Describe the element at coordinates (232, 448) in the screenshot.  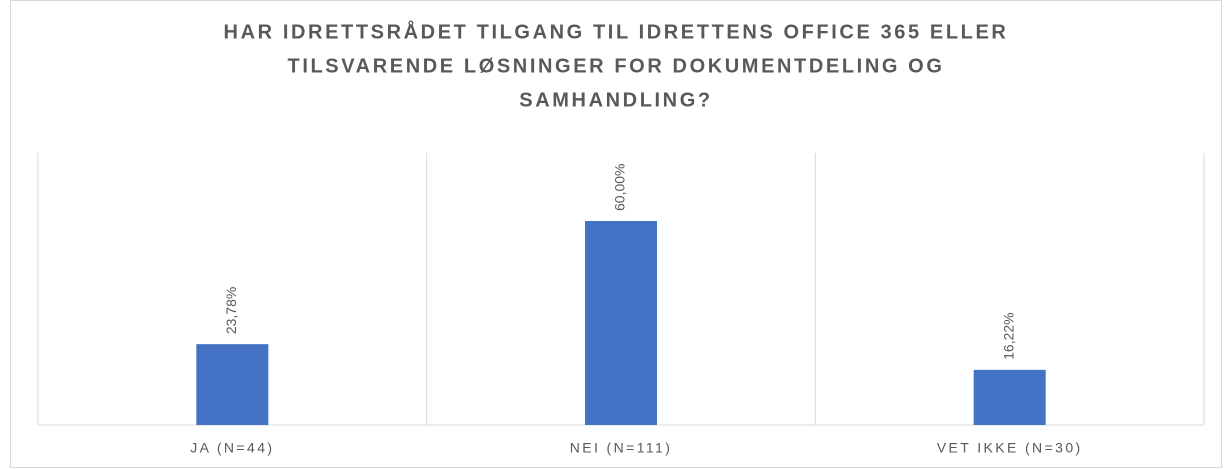
I see `x-tick-label: JA (N=44)` at that location.